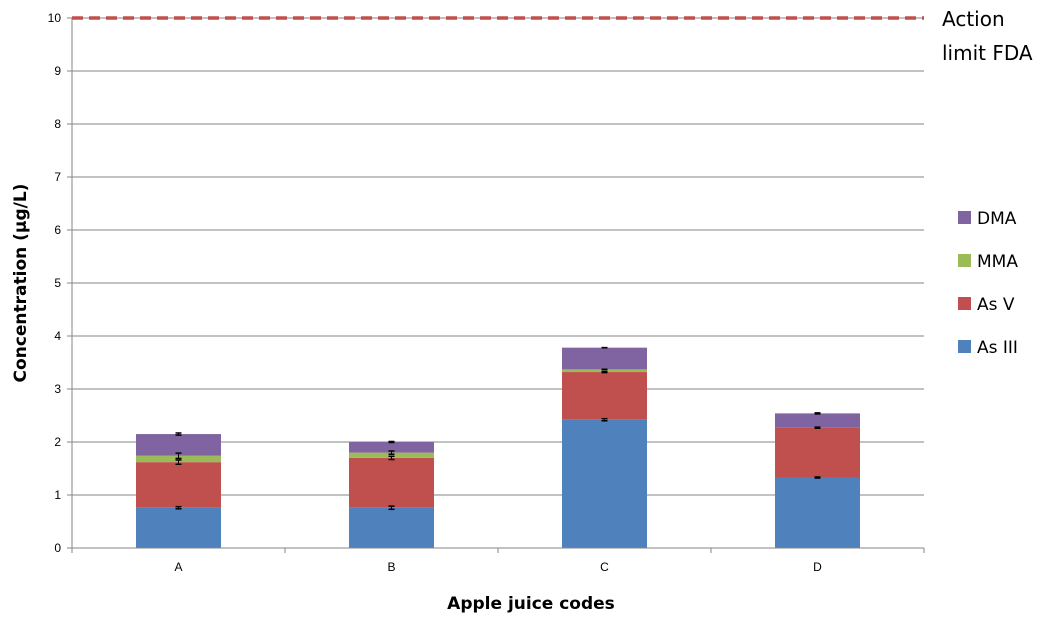  What do you see at coordinates (57, 177) in the screenshot?
I see `y-tick-label-7: 7` at bounding box center [57, 177].